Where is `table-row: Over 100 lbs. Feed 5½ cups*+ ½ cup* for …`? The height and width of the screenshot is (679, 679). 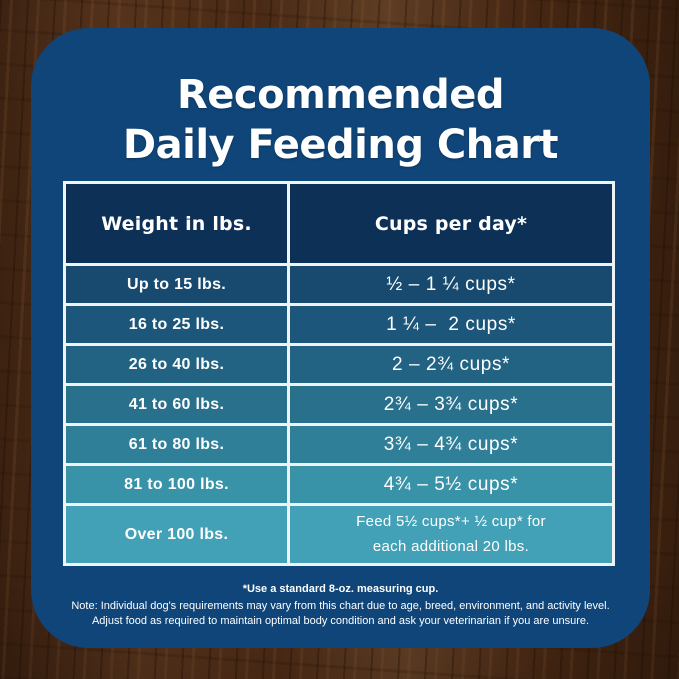
table-row: Over 100 lbs. Feed 5½ cups*+ ½ cup* for … is located at coordinates (339, 533).